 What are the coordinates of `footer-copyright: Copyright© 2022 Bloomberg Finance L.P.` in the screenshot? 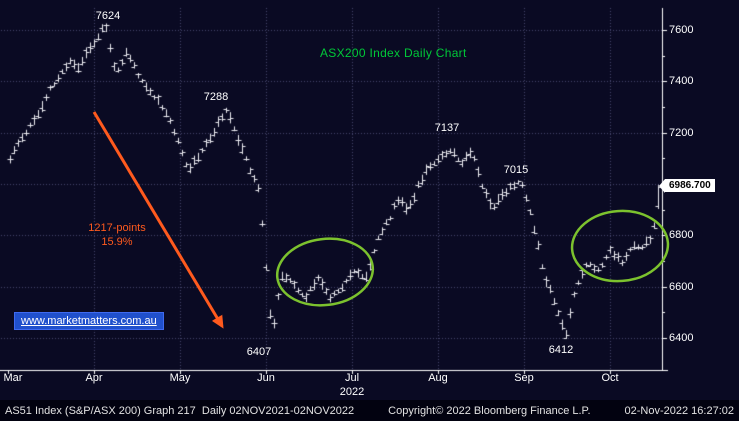 It's located at (489, 410).